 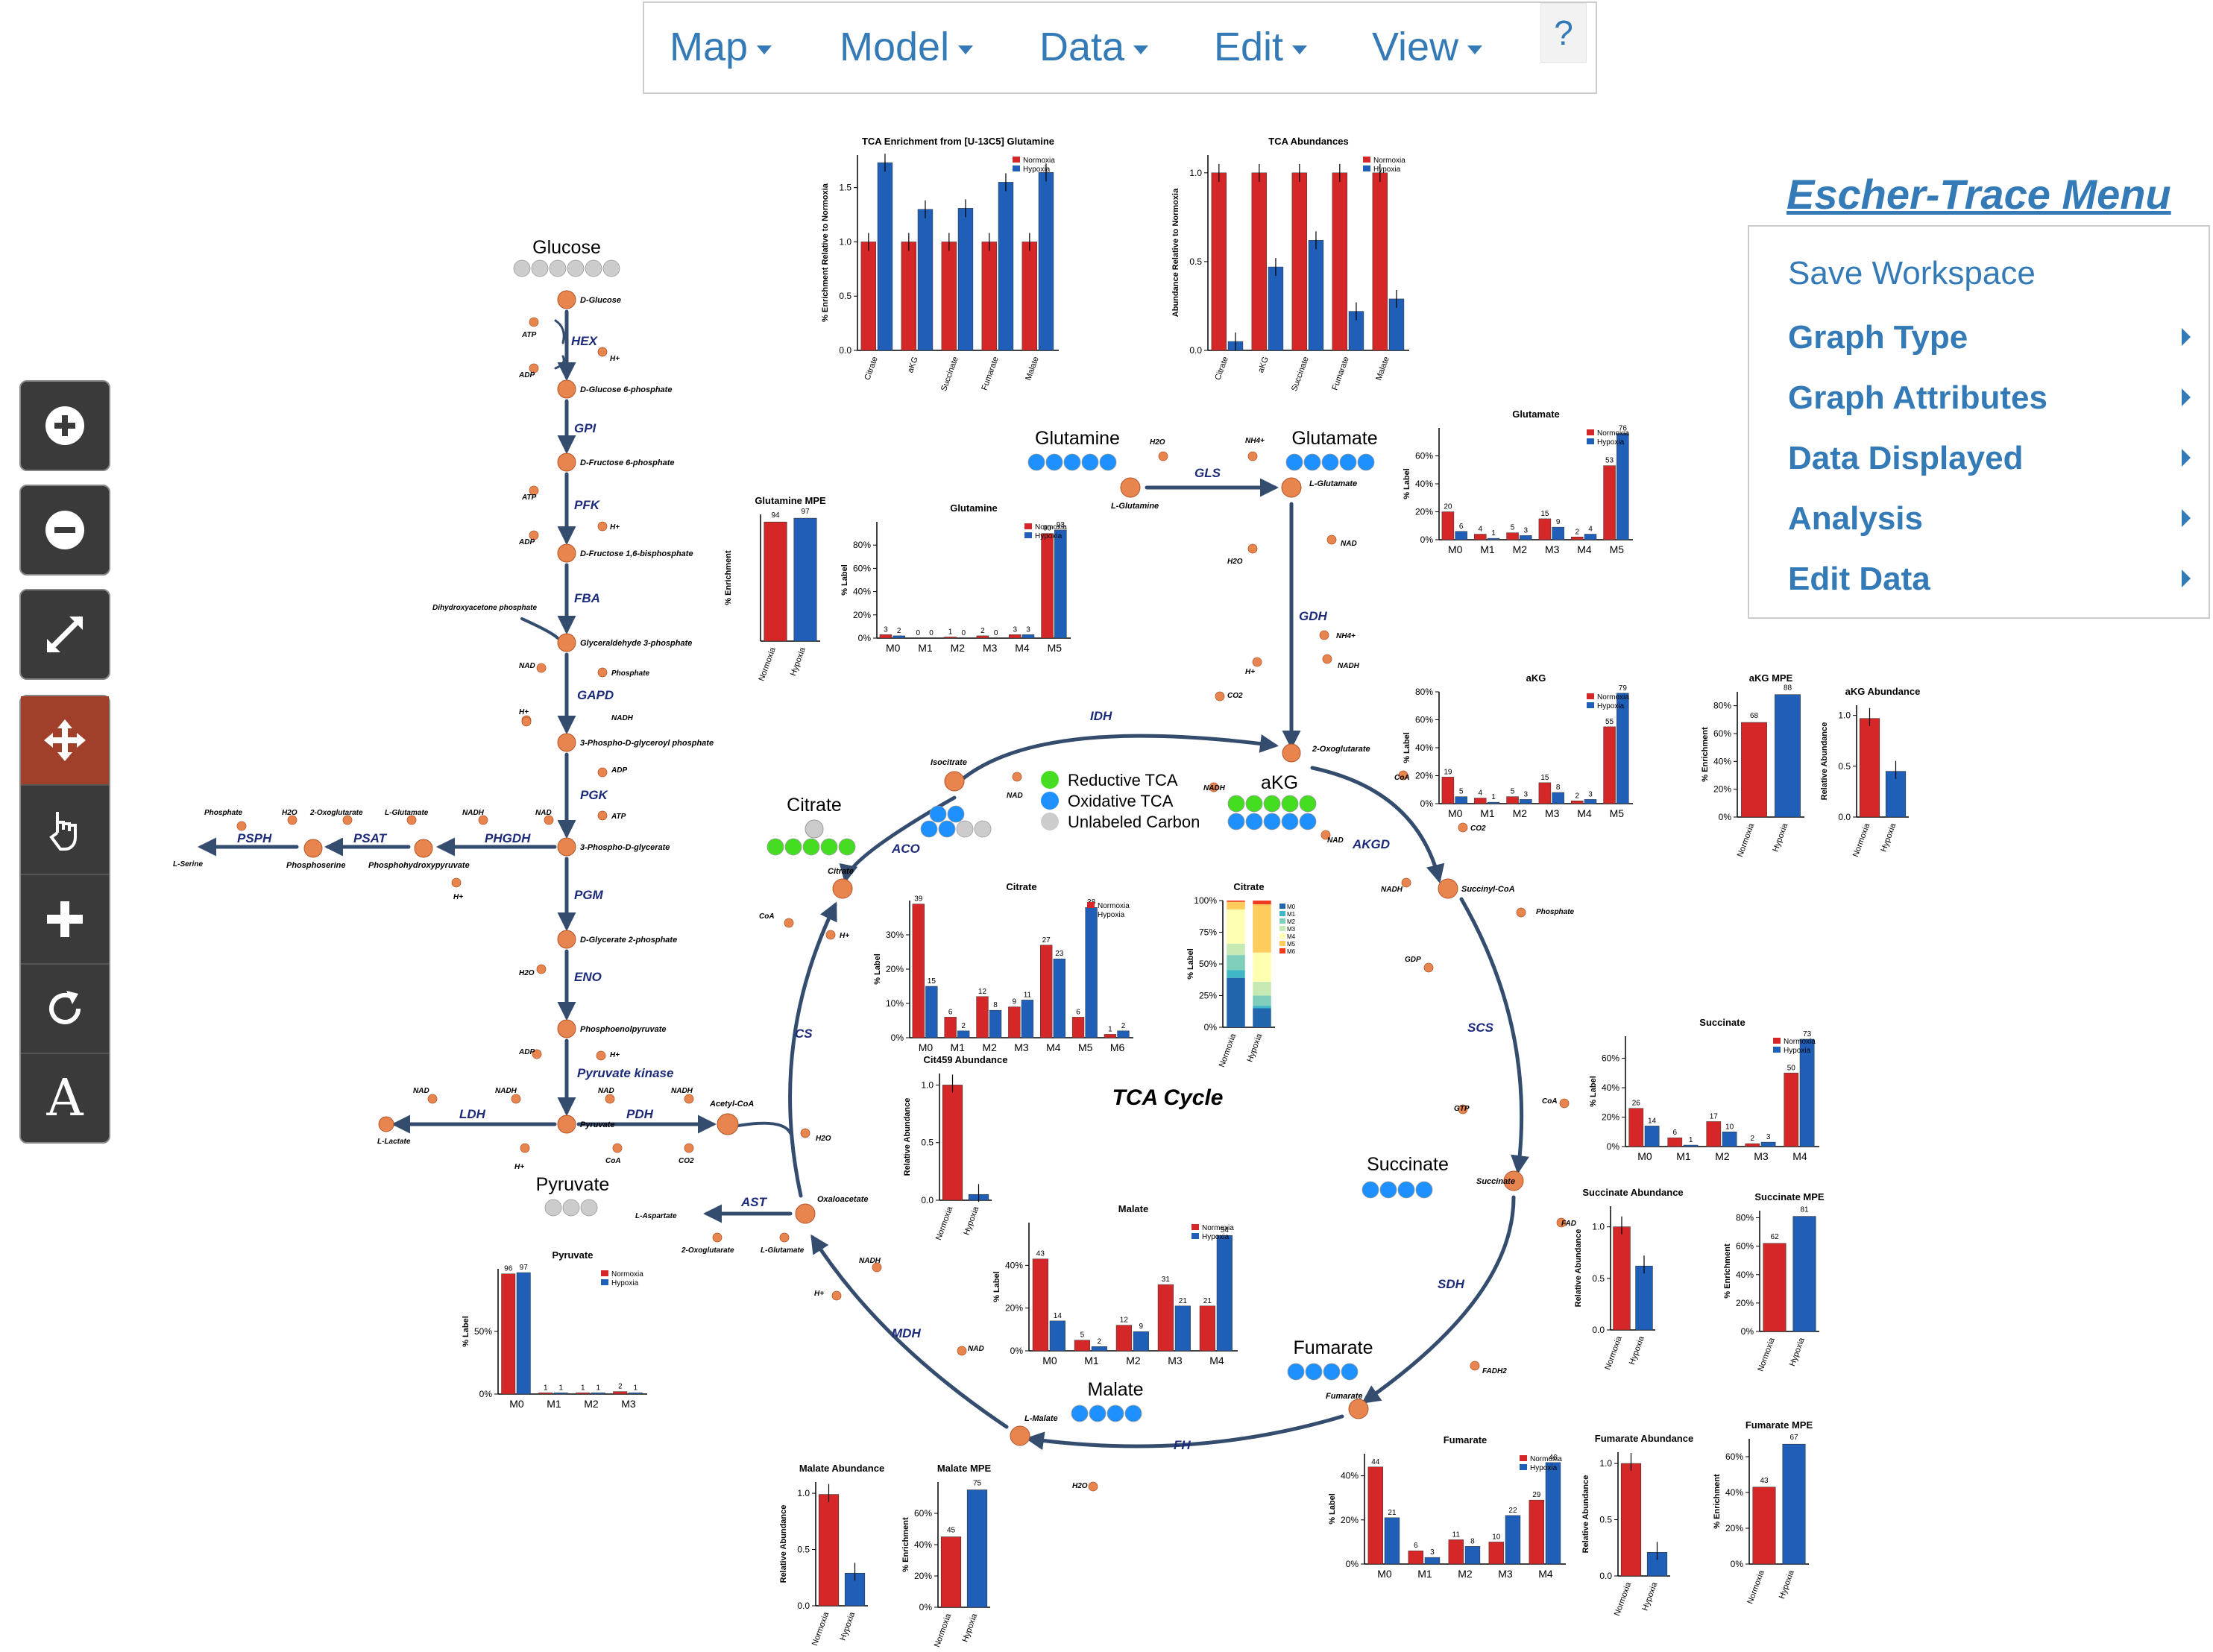 What do you see at coordinates (1371, 844) in the screenshot?
I see `enzyme-akgd: AKGD` at bounding box center [1371, 844].